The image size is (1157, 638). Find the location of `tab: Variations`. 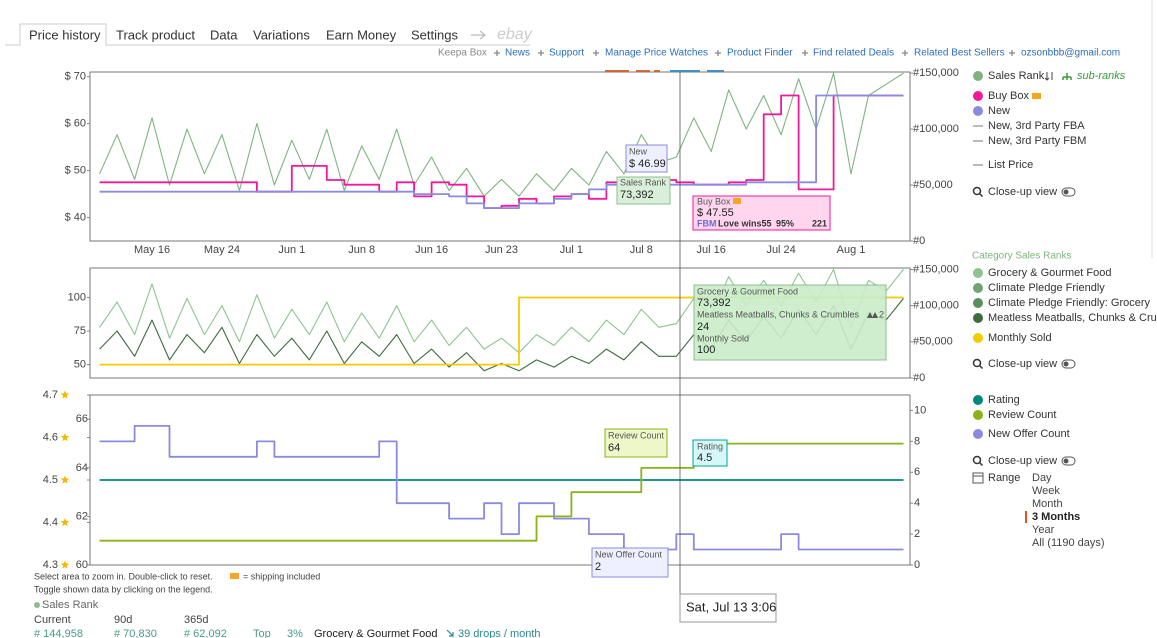

tab: Variations is located at coordinates (281, 34).